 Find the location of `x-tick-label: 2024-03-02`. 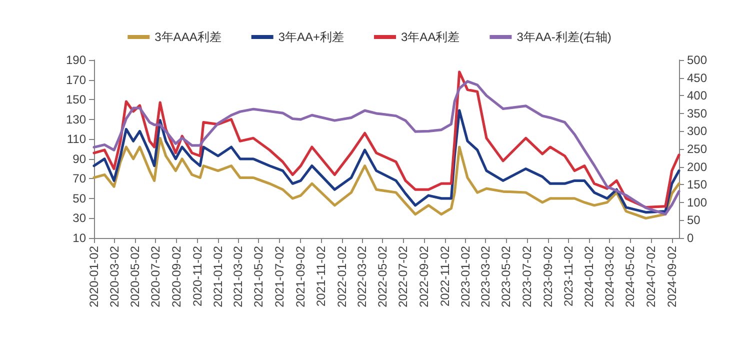

x-tick-label: 2024-03-02 is located at coordinates (609, 277).